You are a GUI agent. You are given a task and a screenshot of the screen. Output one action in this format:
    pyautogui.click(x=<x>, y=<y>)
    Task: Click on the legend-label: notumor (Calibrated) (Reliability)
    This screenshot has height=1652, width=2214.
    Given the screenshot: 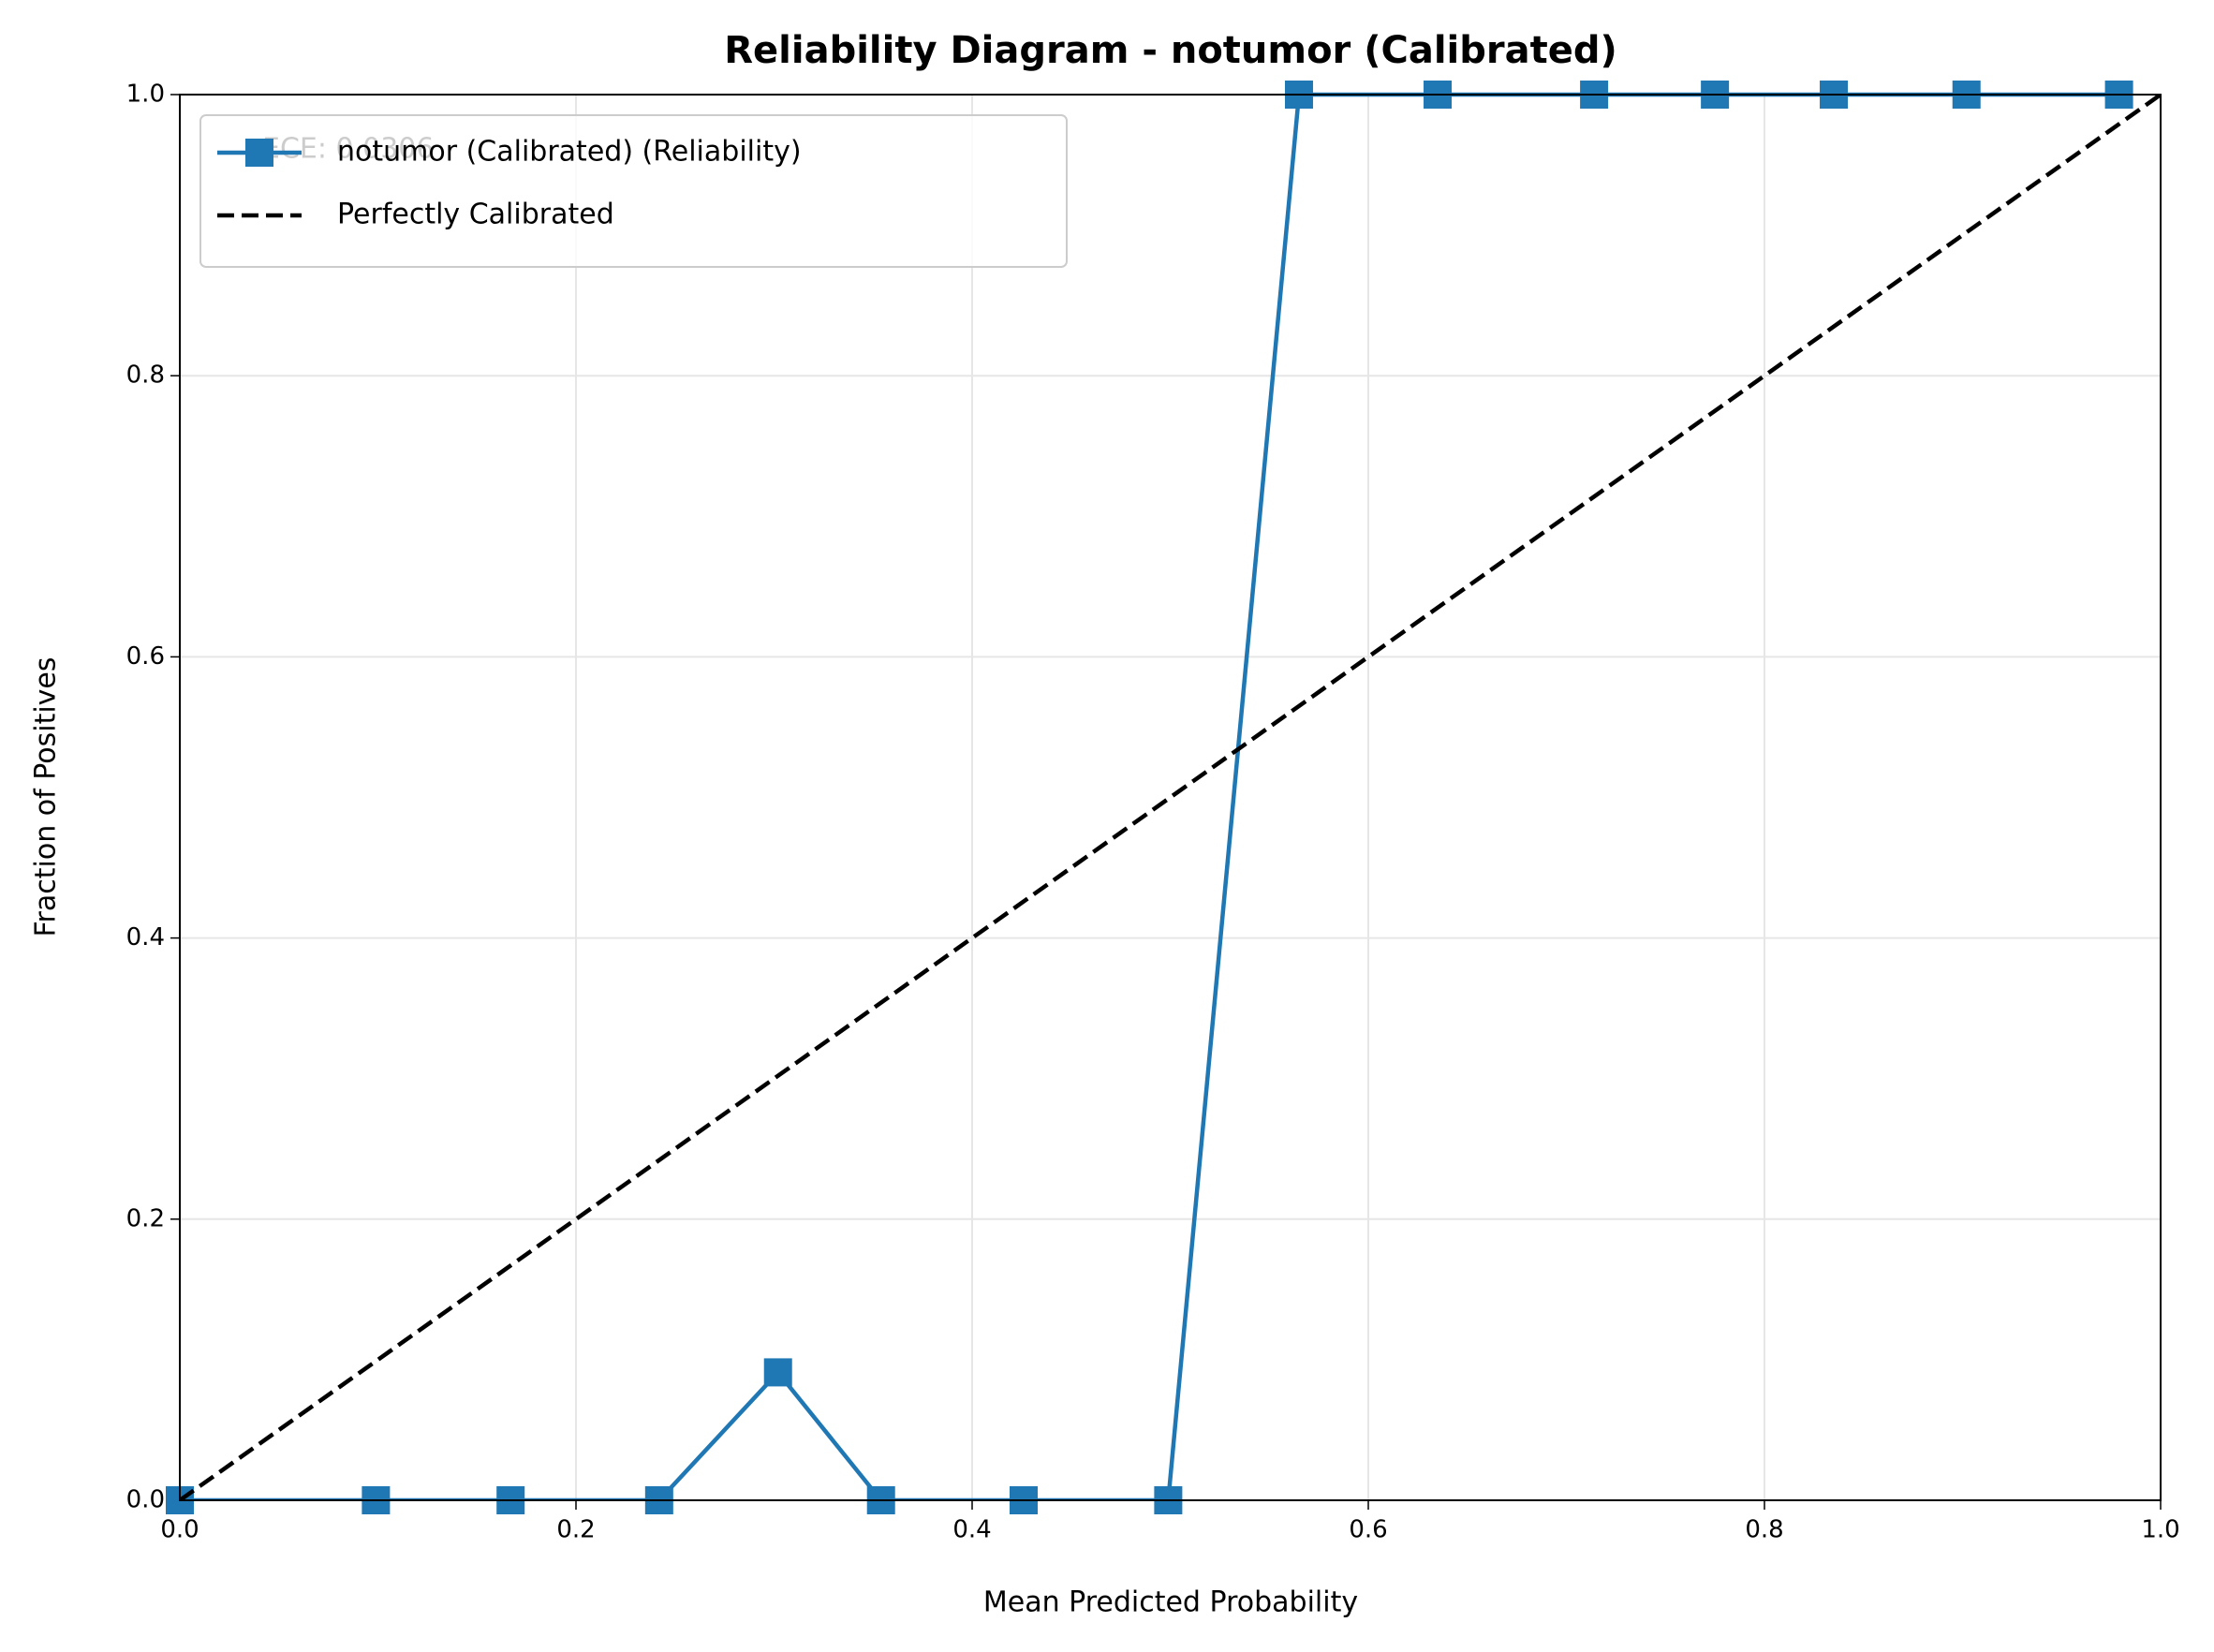 What is the action you would take?
    pyautogui.click(x=569, y=153)
    